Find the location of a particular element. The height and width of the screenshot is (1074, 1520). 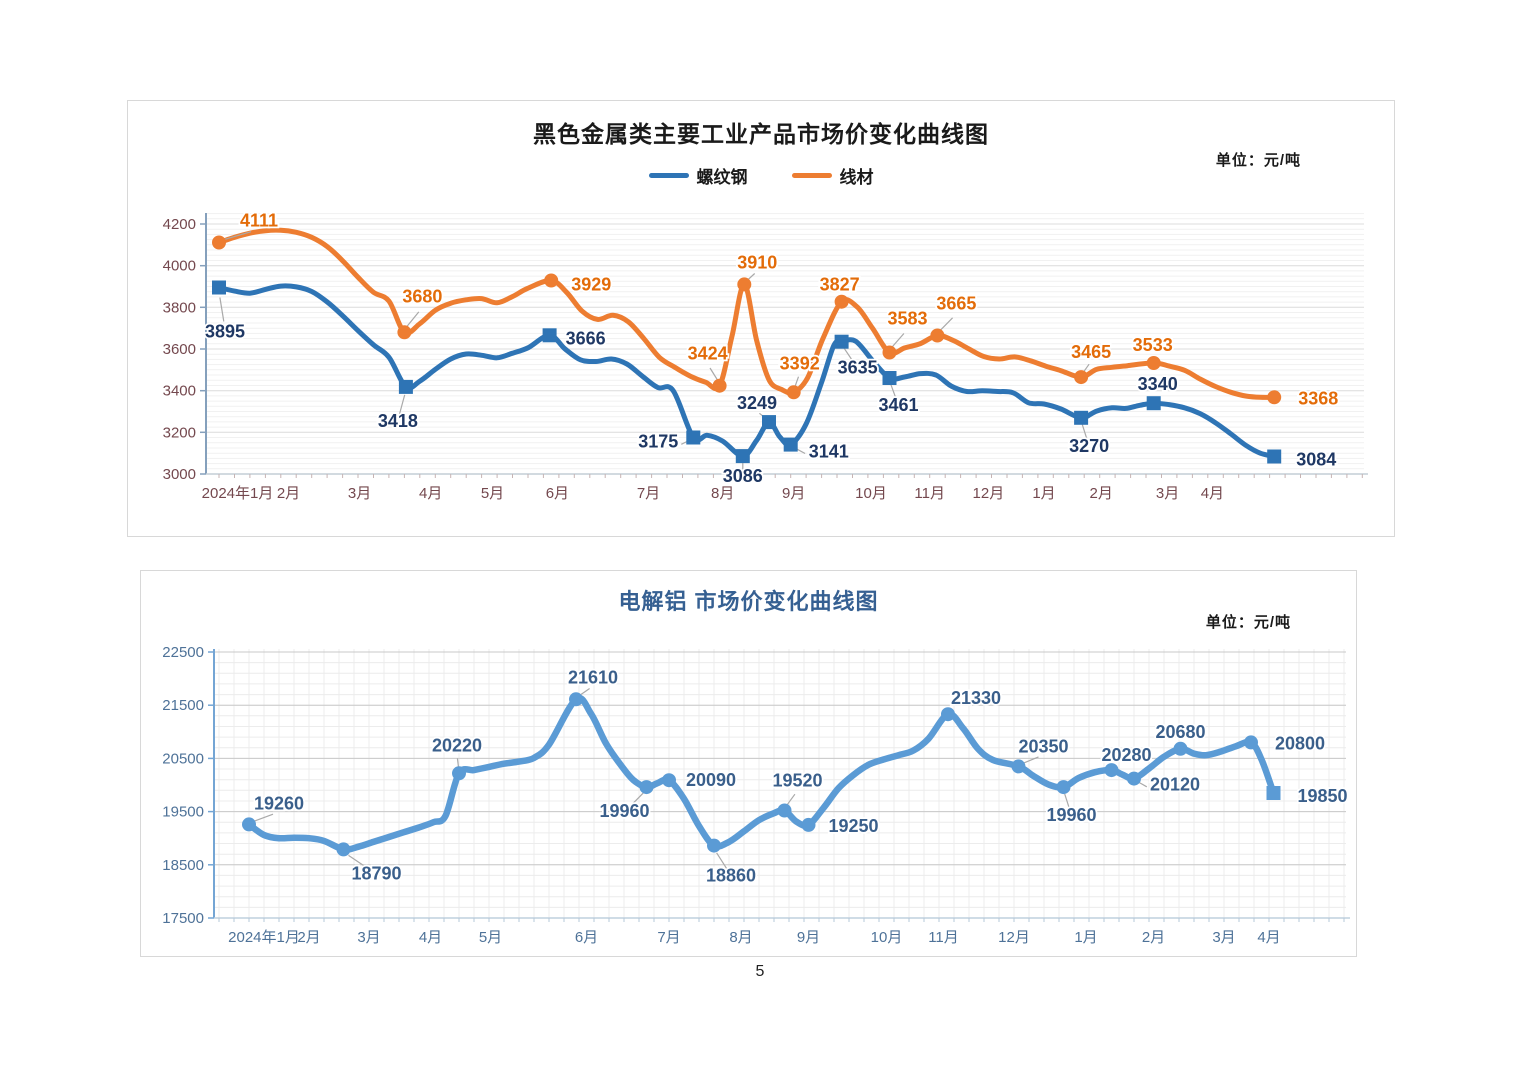

data-point-label: 3084 is located at coordinates (1316, 460).